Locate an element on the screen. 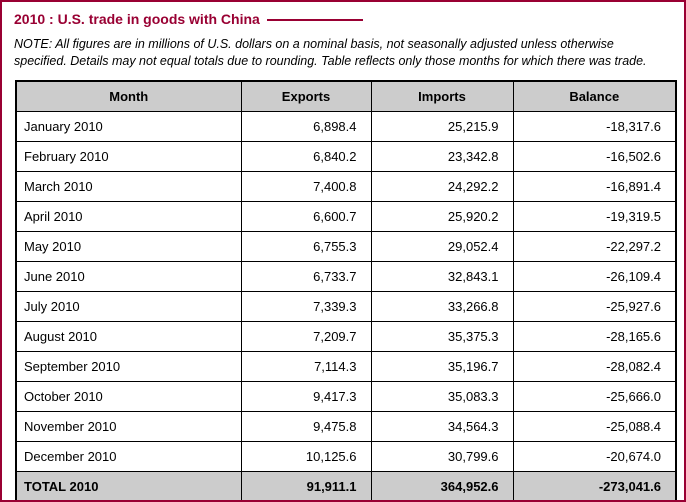 The image size is (686, 502). exports-cell: 6,733.7 is located at coordinates (306, 276).